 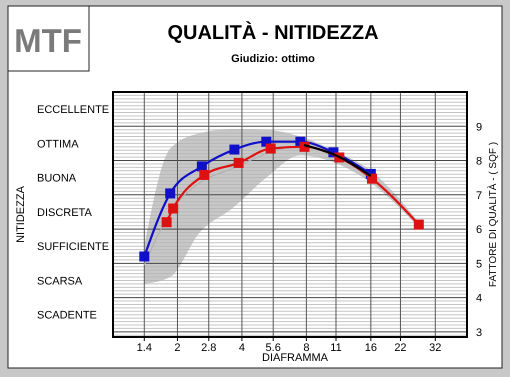 I want to click on x-tick-label: 5.6, so click(x=273, y=348).